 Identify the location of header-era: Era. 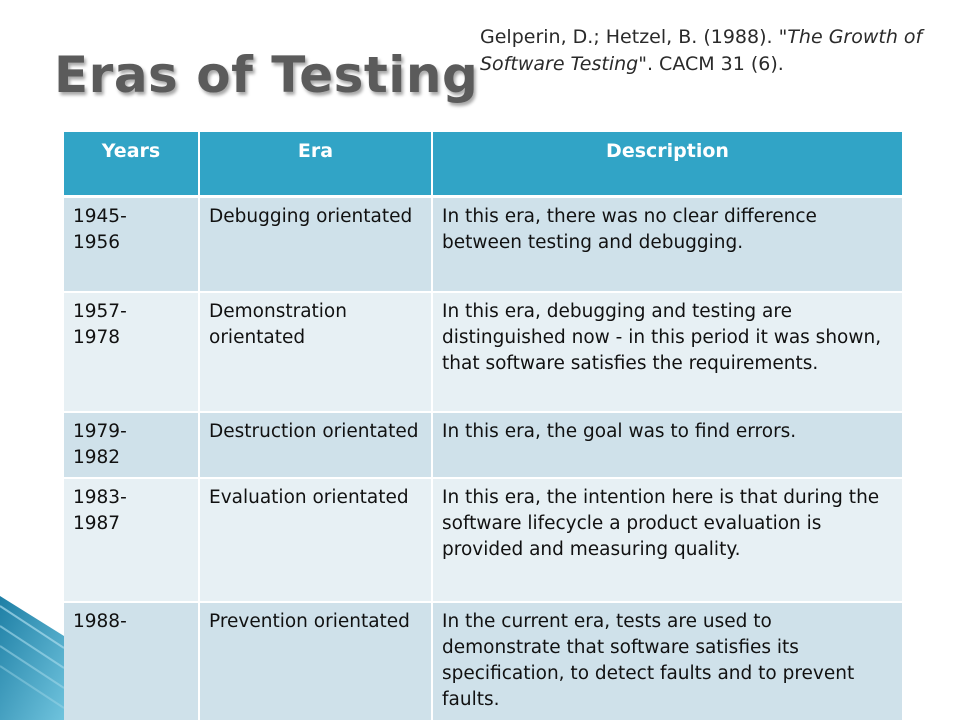
(316, 165).